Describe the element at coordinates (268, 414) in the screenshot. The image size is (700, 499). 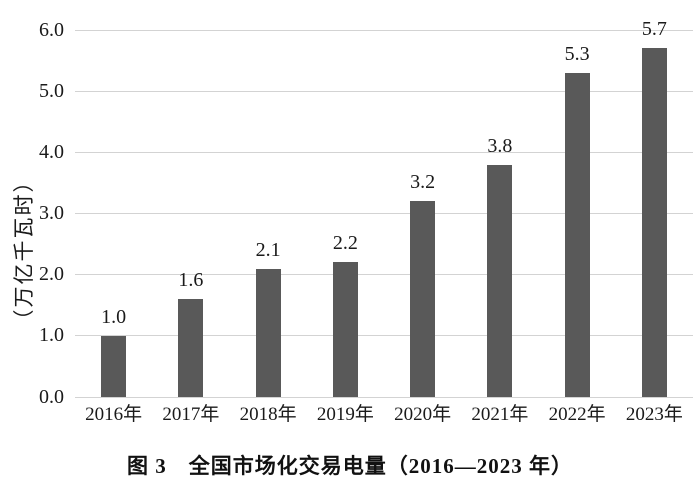
I see `x-tick-label: 2018年` at that location.